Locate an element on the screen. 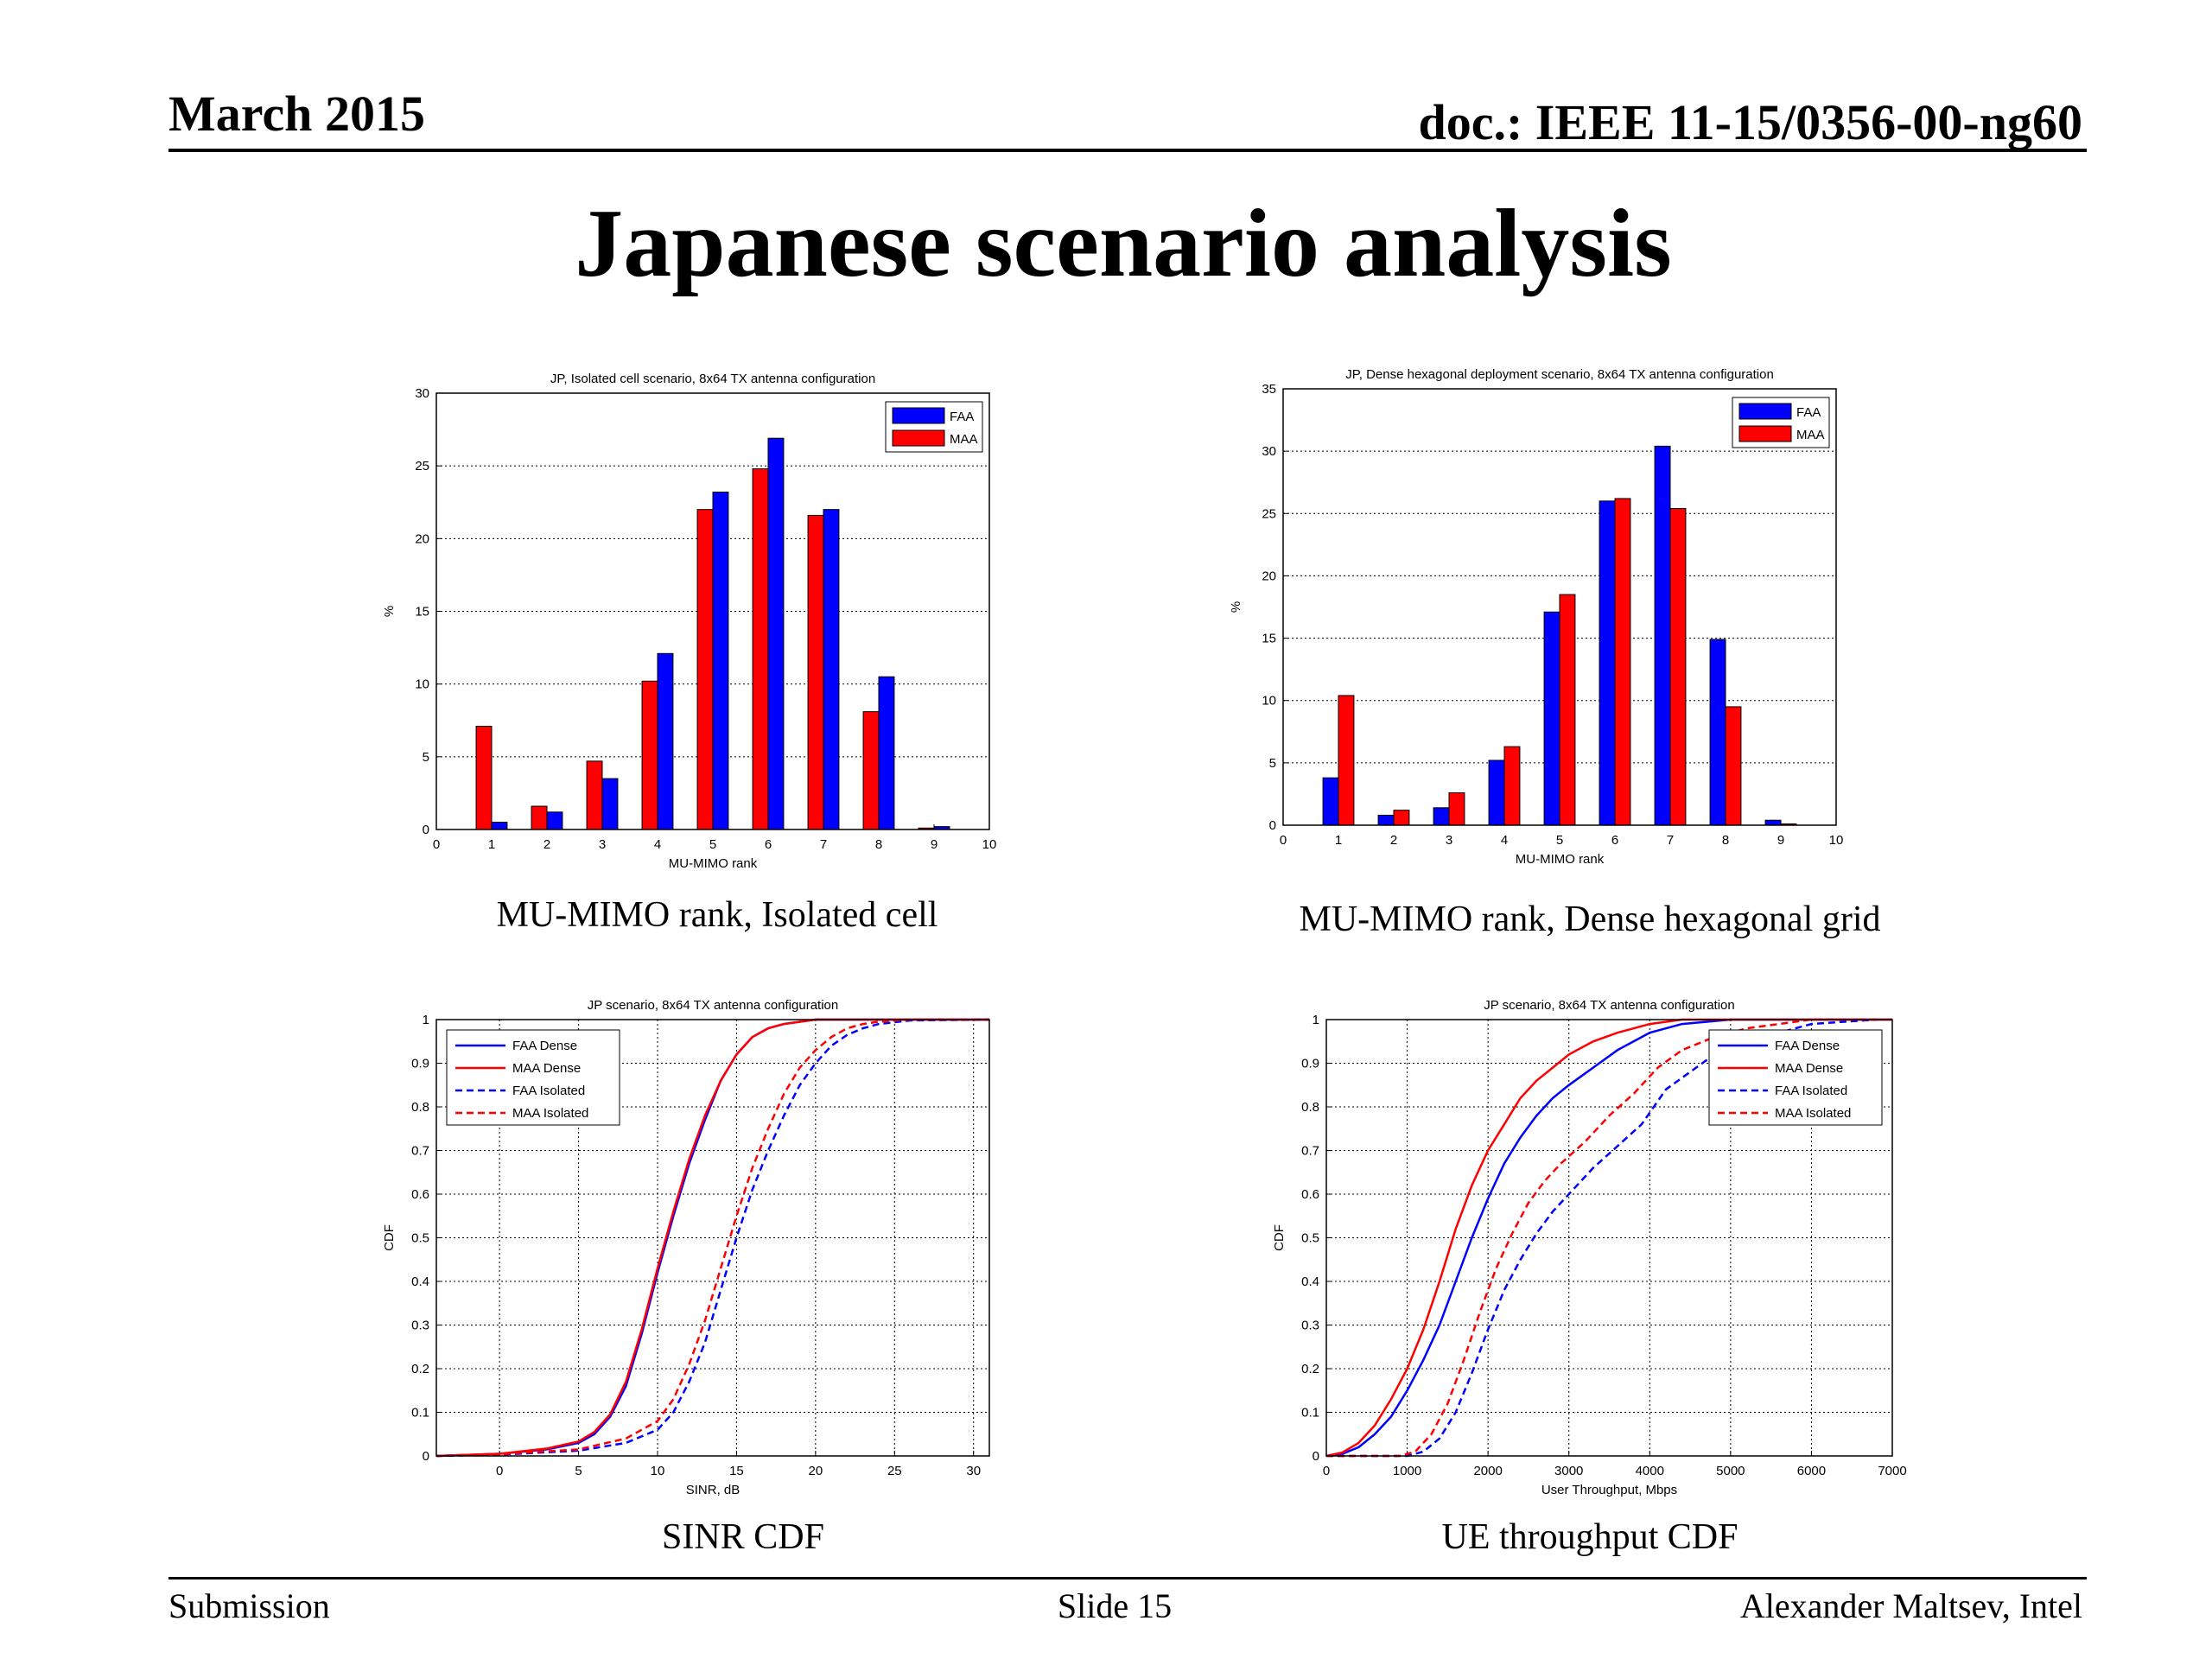 This screenshot has width=2212, height=1659. x-tick-label: 7 is located at coordinates (823, 844).